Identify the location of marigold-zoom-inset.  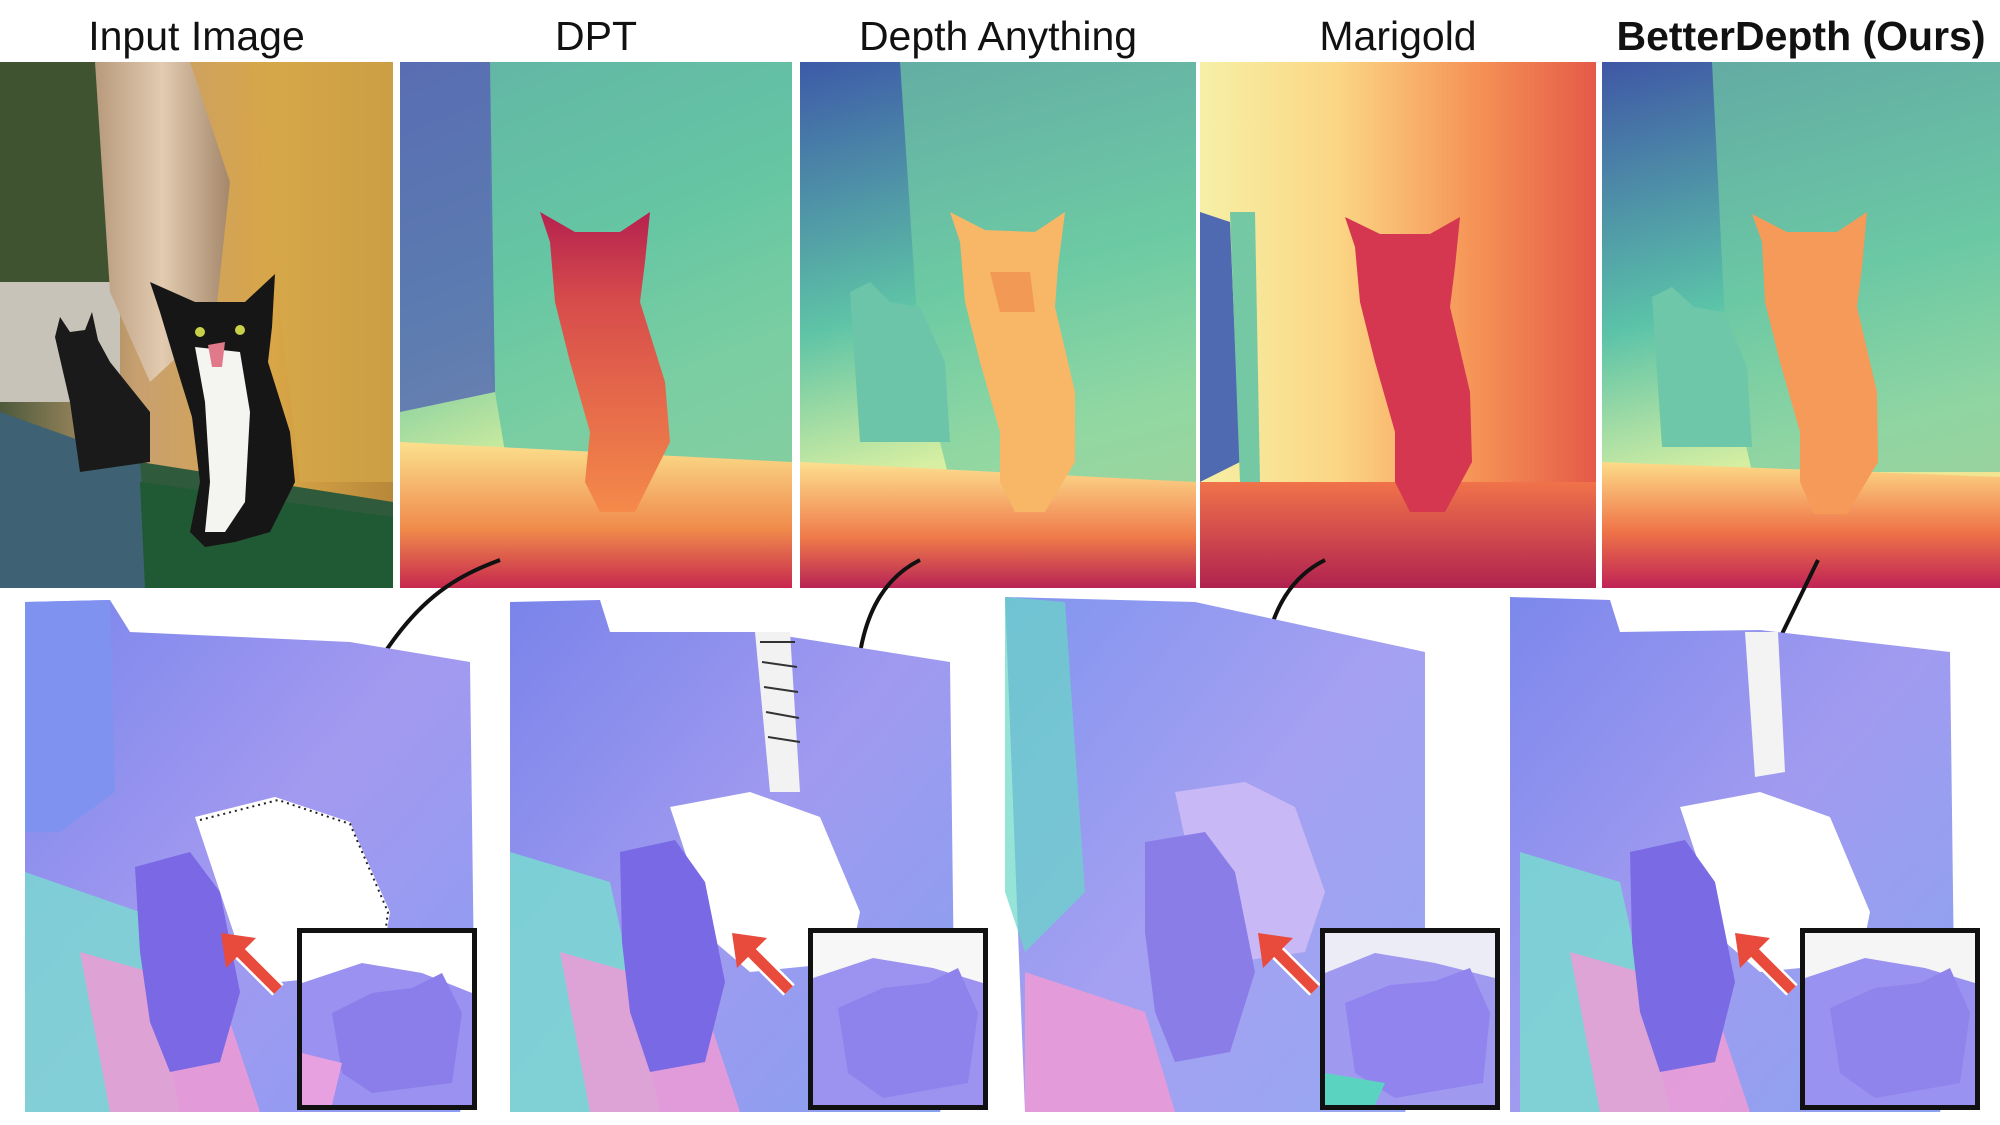
(1410, 1019).